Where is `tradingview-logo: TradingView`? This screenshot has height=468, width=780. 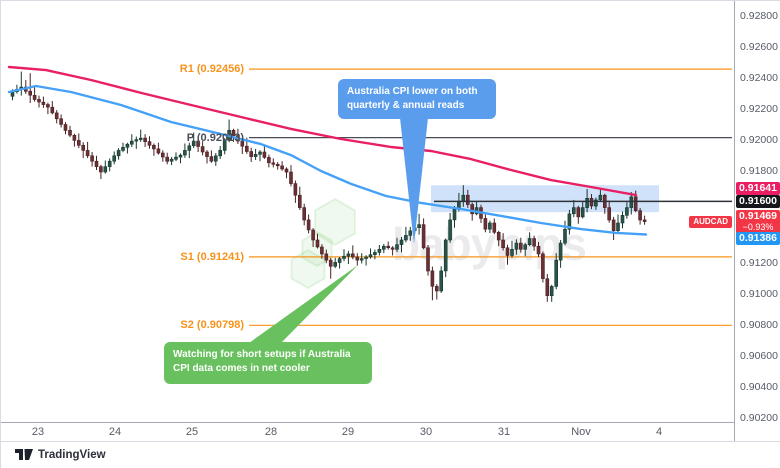
tradingview-logo: TradingView is located at coordinates (60, 454).